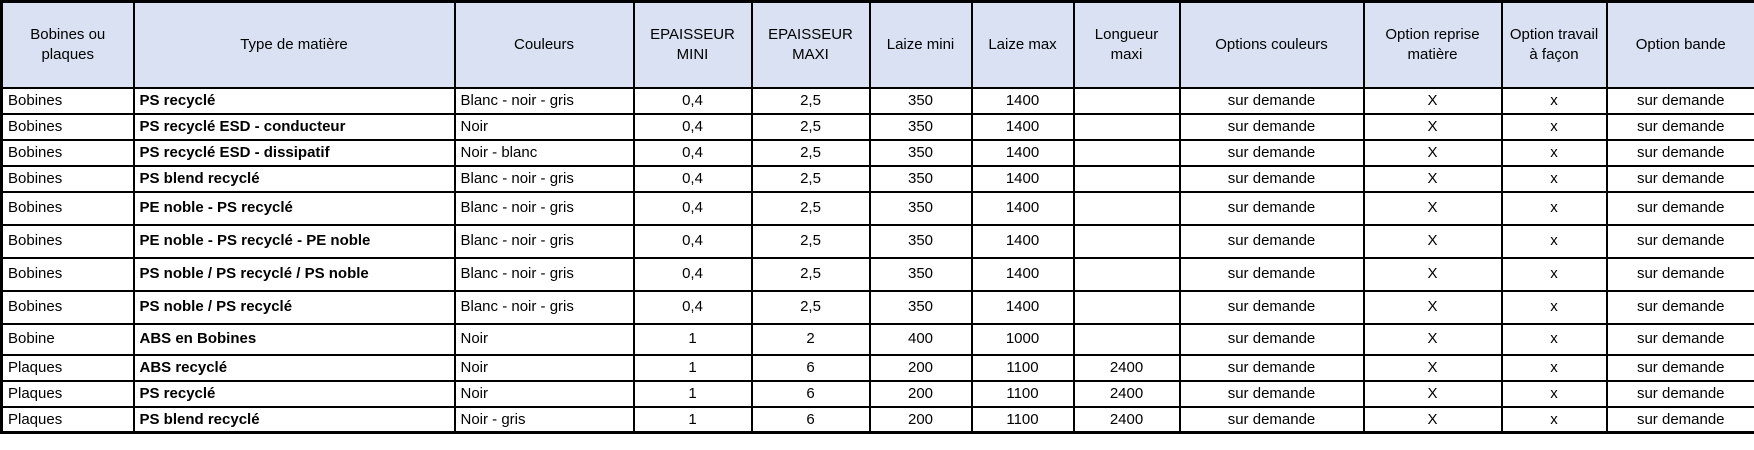 This screenshot has width=1754, height=450. What do you see at coordinates (294, 419) in the screenshot?
I see `cell-type-de-matiere: PS blend recyclé` at bounding box center [294, 419].